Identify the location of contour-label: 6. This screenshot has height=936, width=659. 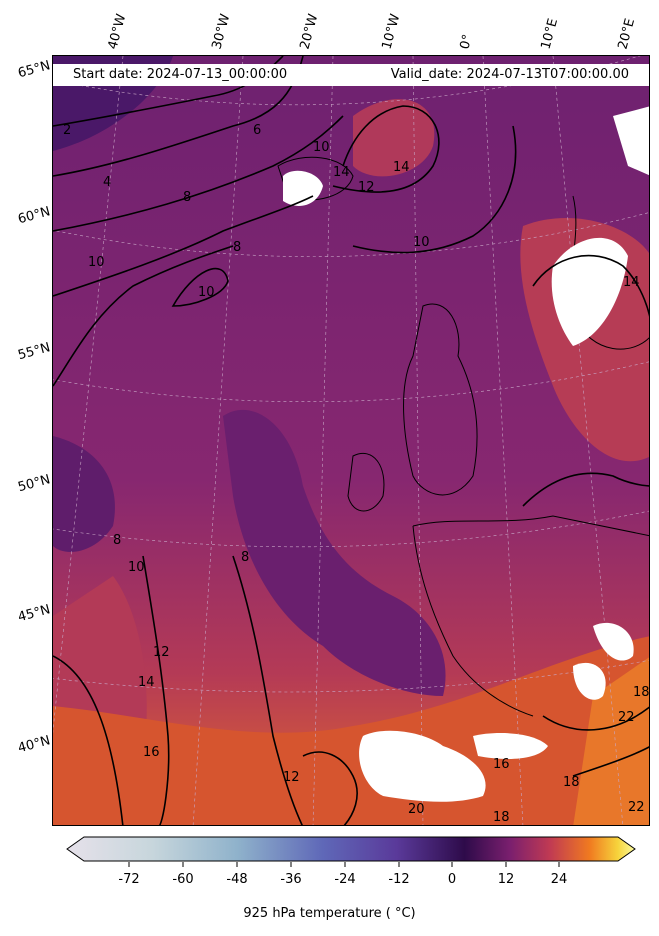
(257, 130).